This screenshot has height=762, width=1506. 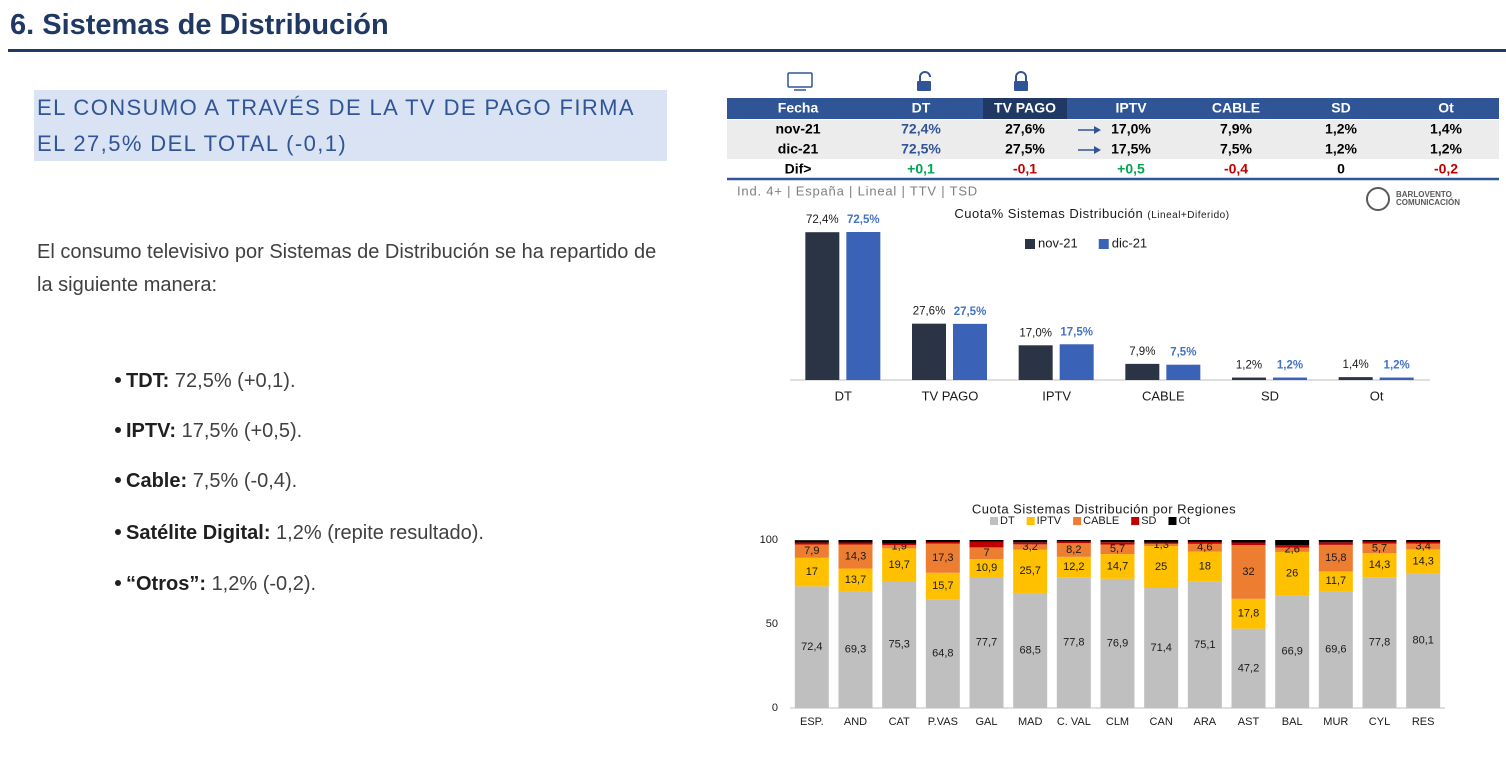 What do you see at coordinates (798, 149) in the screenshot?
I see `table-cell: dic-21` at bounding box center [798, 149].